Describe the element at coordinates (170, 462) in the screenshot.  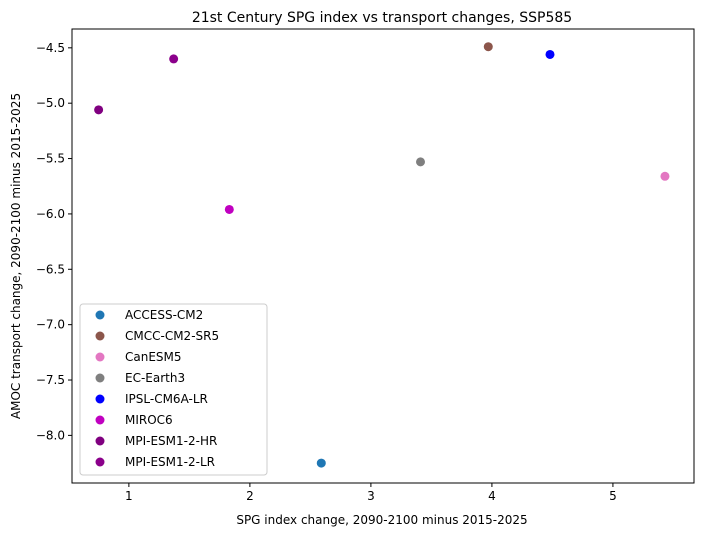
I see `legend-label: MPI-ESM1-2-LR` at that location.